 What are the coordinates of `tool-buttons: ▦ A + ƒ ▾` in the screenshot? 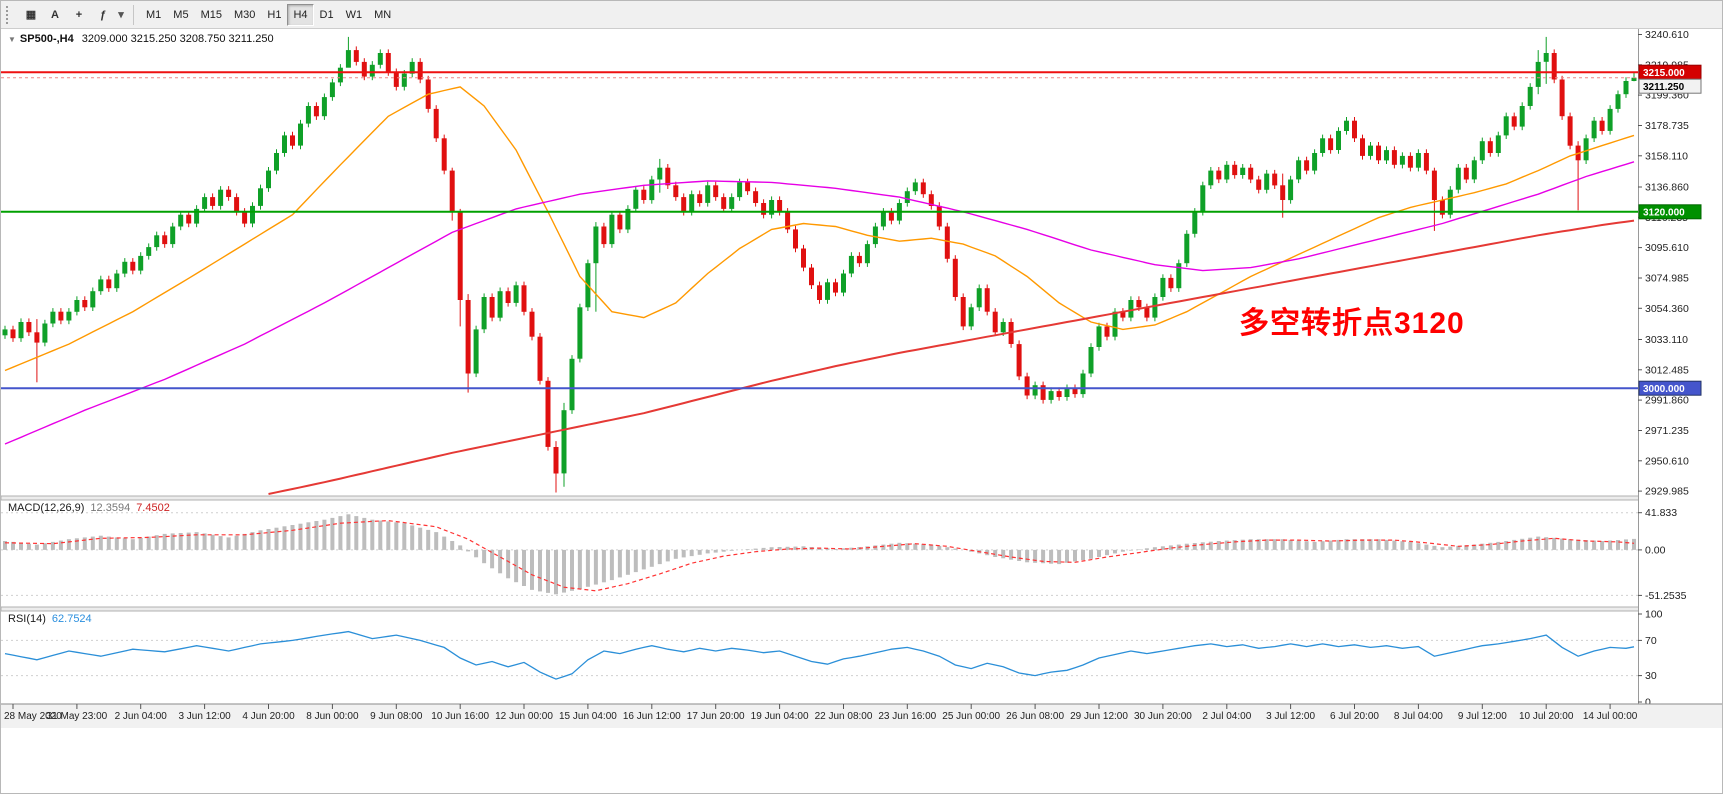 It's located at (73, 14).